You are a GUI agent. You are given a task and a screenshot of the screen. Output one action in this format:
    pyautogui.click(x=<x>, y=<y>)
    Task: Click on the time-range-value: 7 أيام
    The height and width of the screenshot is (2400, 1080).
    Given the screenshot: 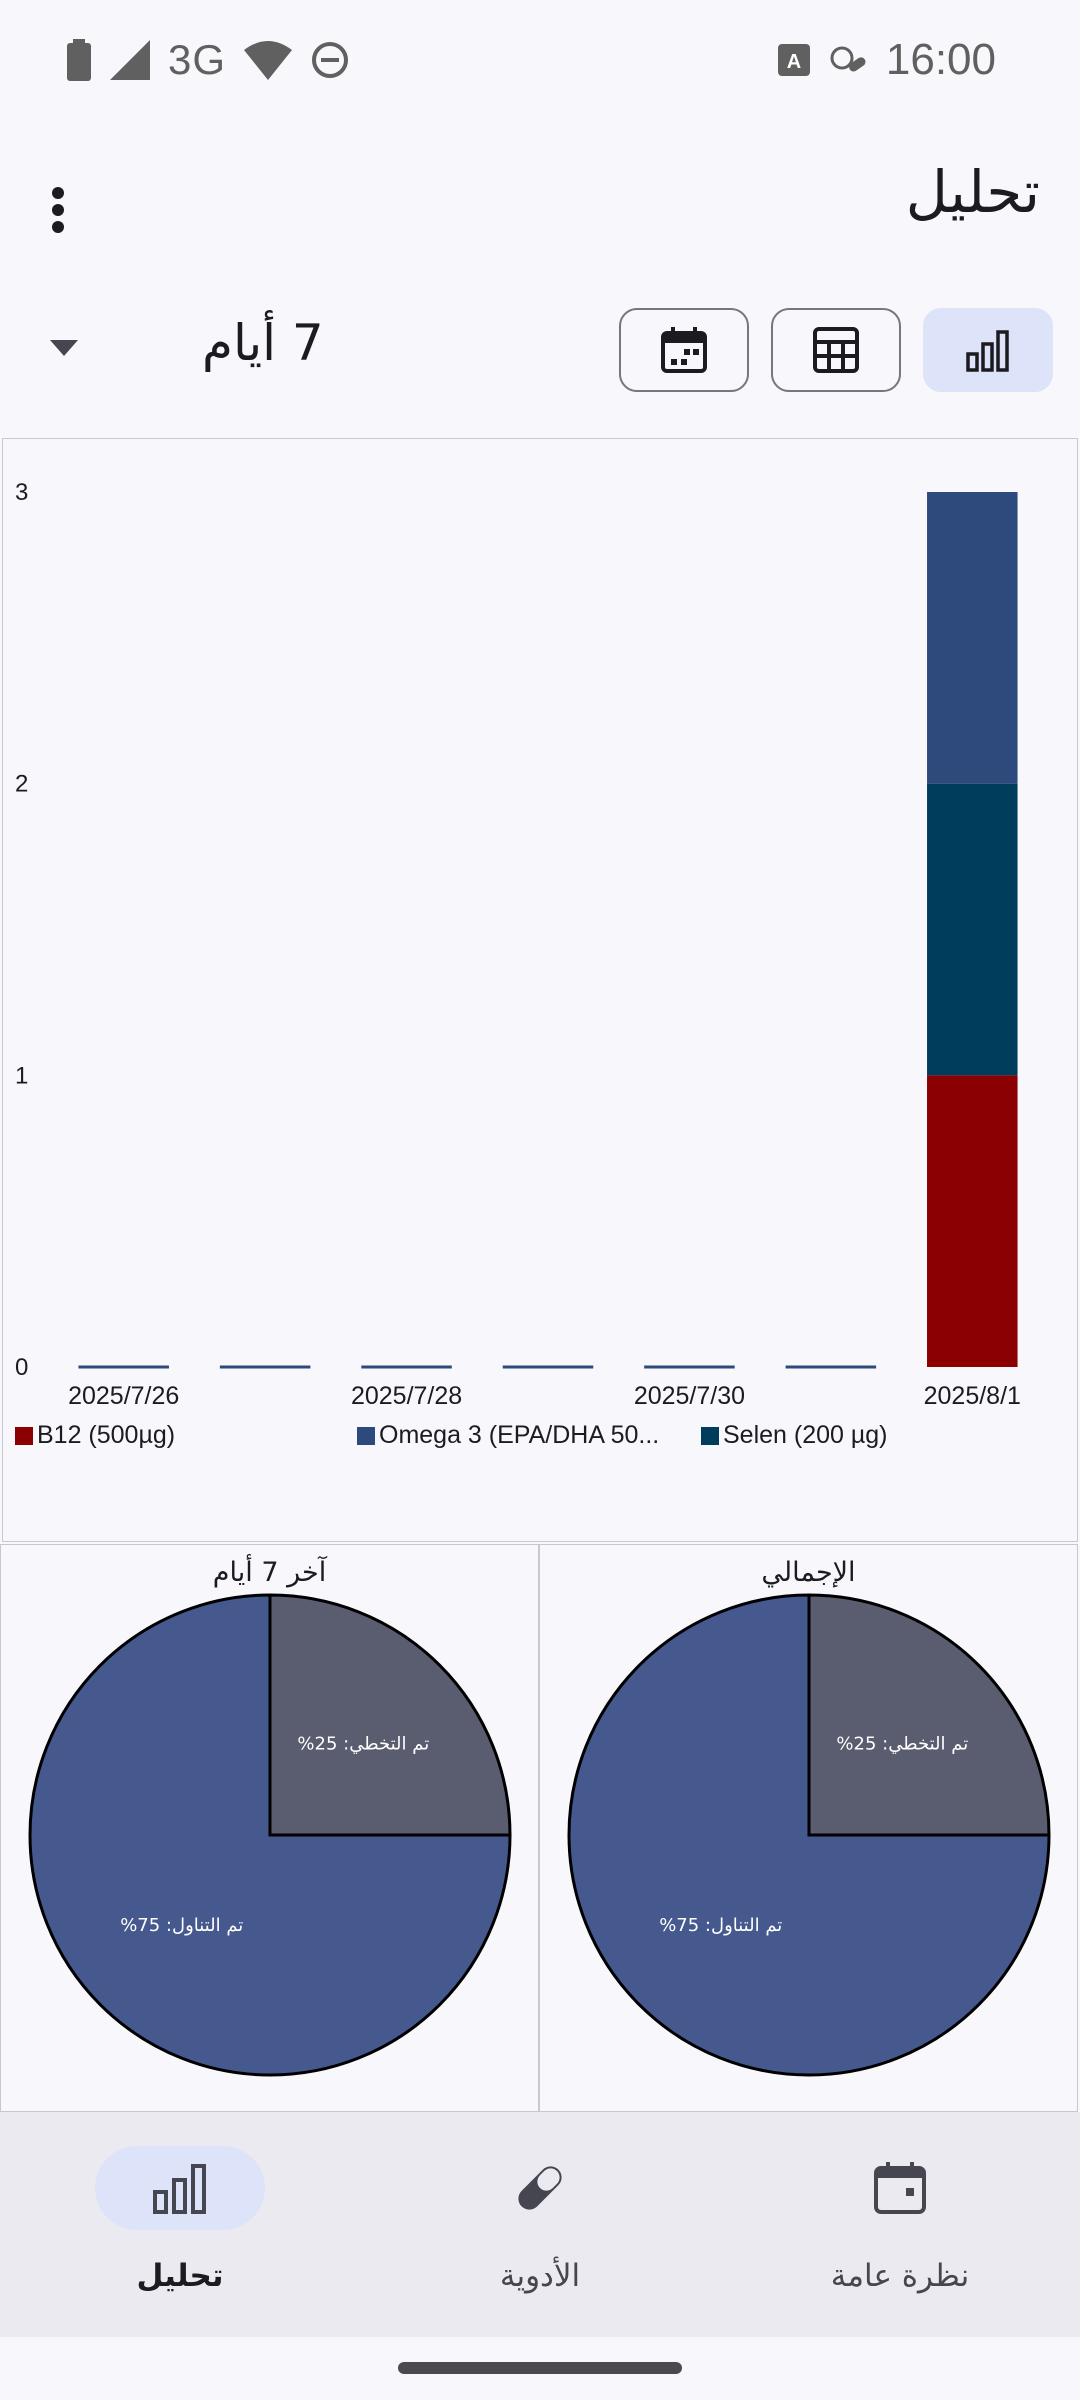 What is the action you would take?
    pyautogui.click(x=263, y=343)
    